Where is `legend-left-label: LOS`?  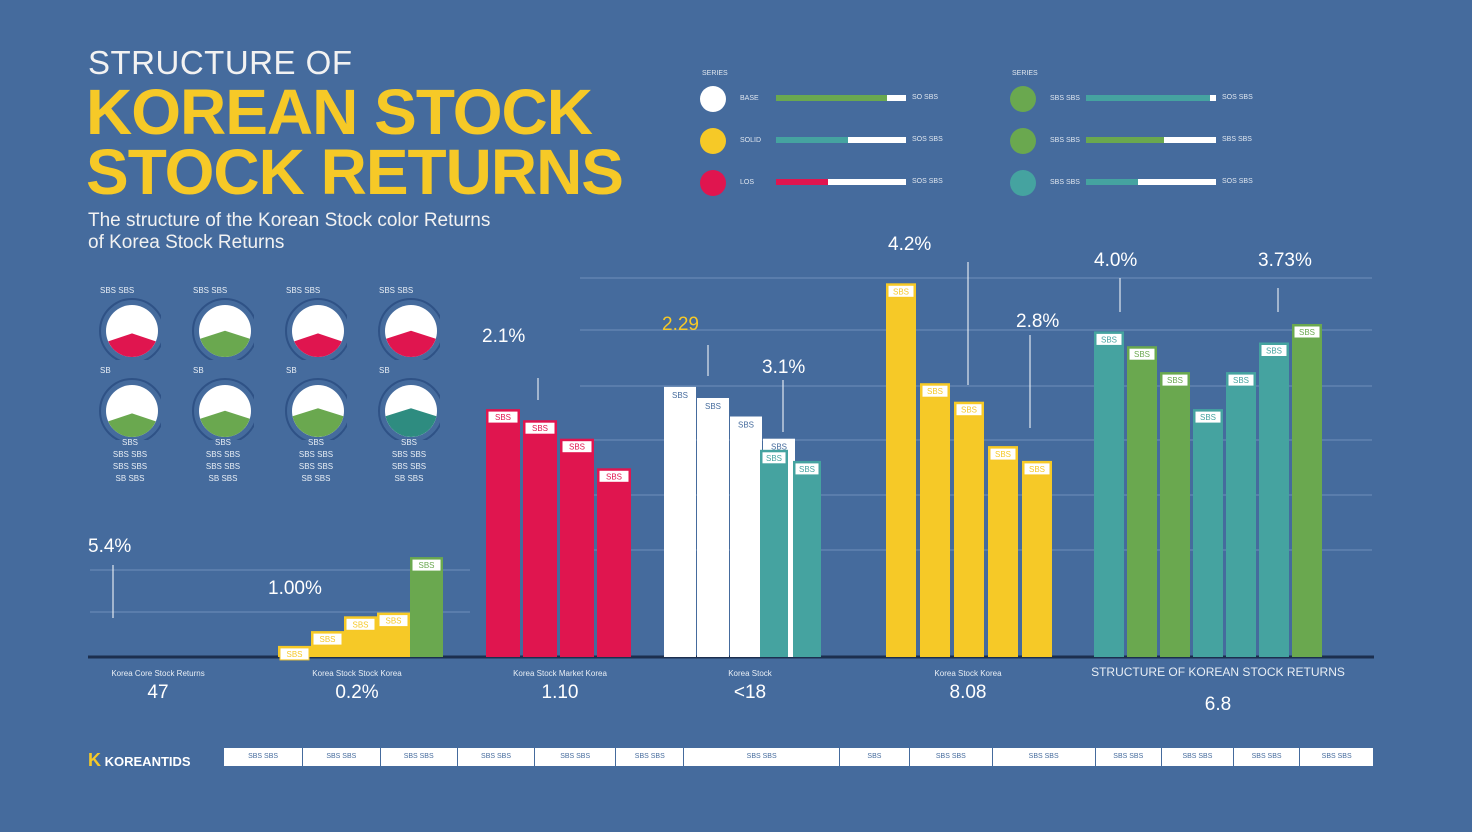
legend-left-label: LOS is located at coordinates (747, 182).